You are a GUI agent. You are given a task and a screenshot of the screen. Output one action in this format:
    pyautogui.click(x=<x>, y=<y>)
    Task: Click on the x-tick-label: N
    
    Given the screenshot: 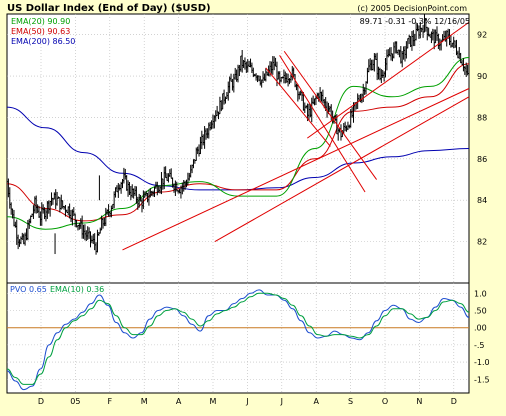 What is the action you would take?
    pyautogui.click(x=419, y=401)
    